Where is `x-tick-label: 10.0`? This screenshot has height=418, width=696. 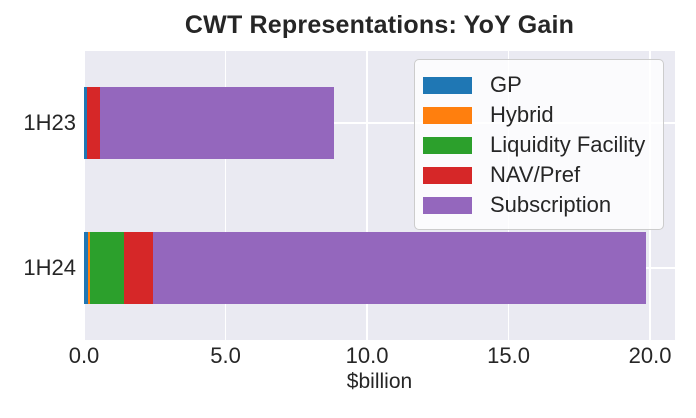
x-tick-label: 10.0 is located at coordinates (367, 355).